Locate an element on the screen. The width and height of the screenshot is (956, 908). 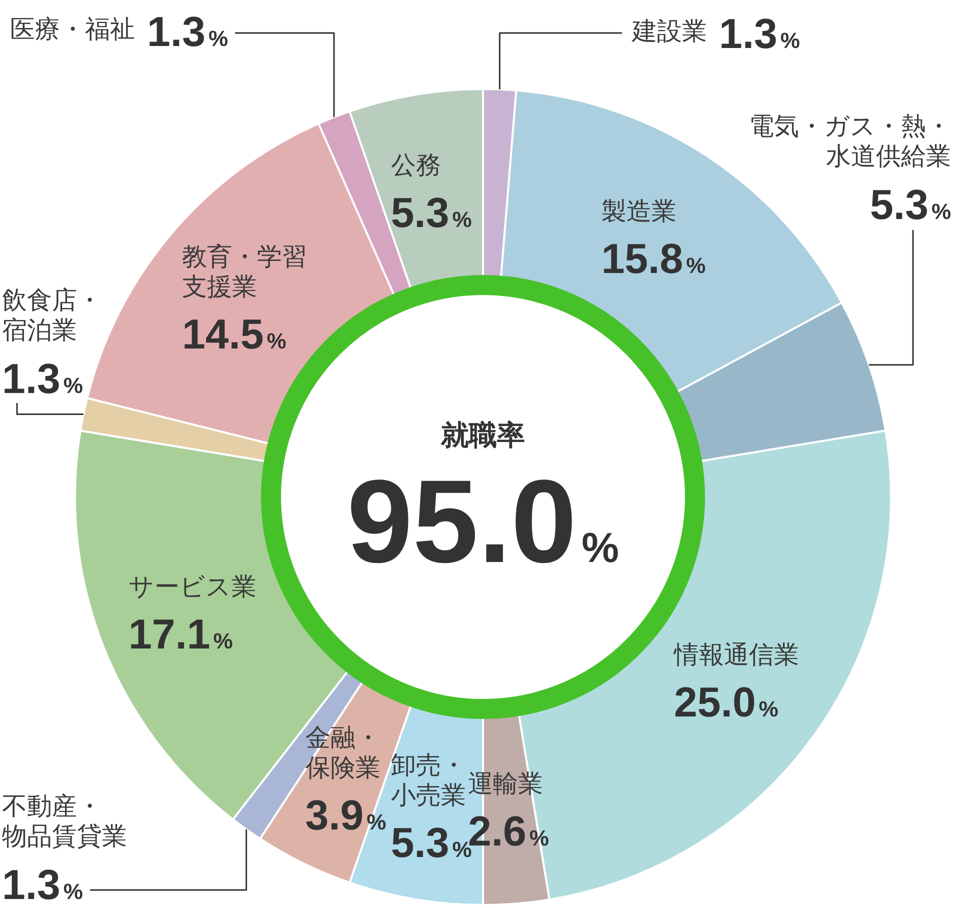
slice-label: 情報通信業 is located at coordinates (736, 654).